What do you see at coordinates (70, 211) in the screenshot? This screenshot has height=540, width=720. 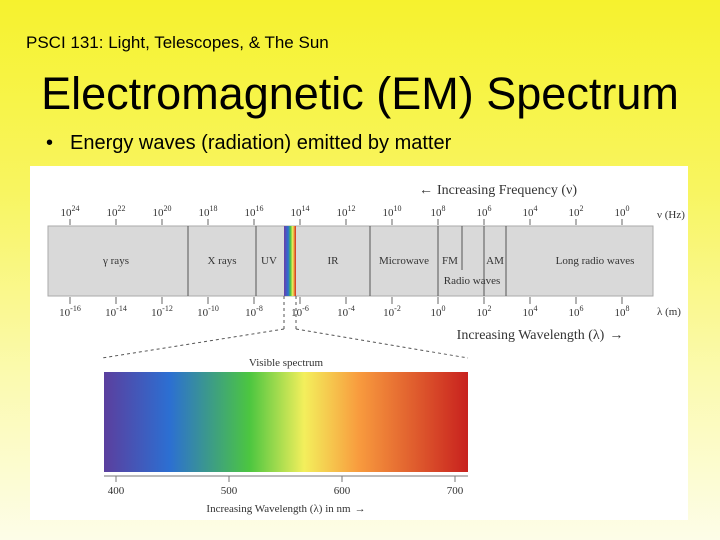 I see `frequency-tick-label: 10²⁴` at bounding box center [70, 211].